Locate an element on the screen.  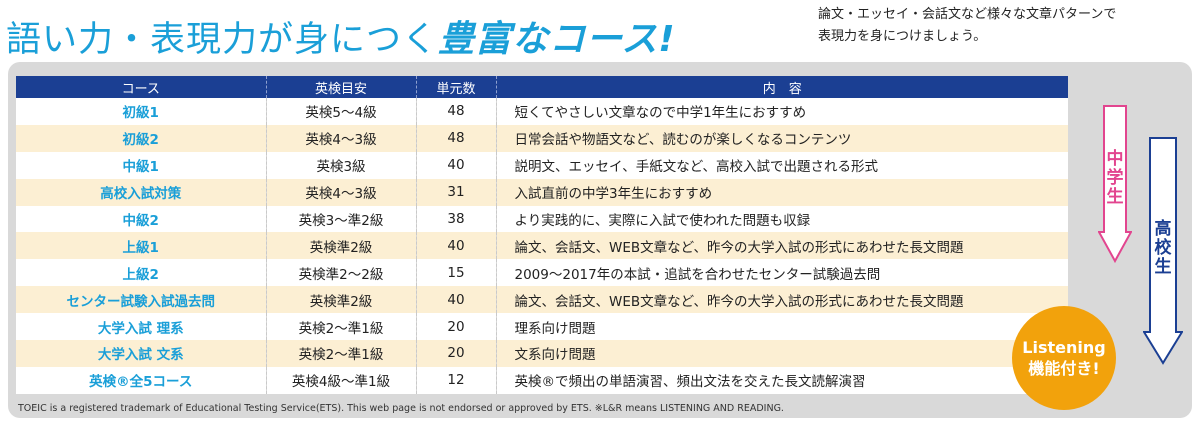
course-name: 大学入試 文系 is located at coordinates (141, 353).